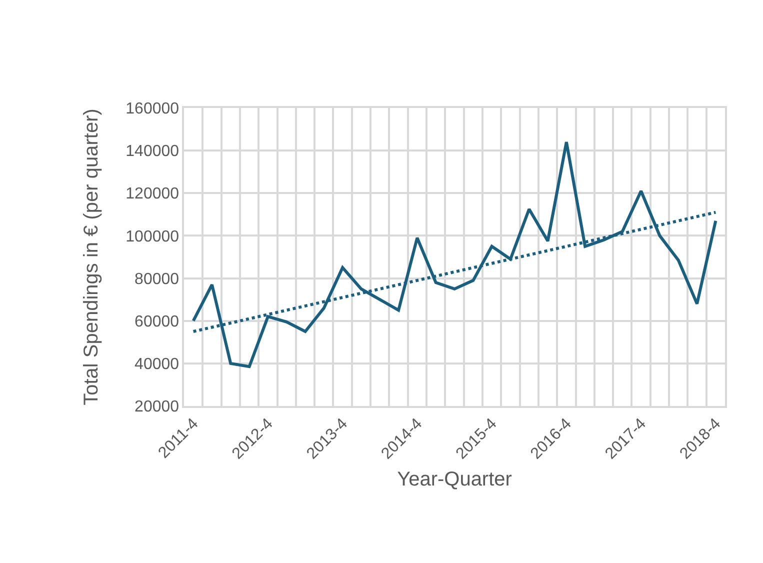 This screenshot has width=763, height=563. What do you see at coordinates (153, 237) in the screenshot?
I see `y-tick-label: 100000` at bounding box center [153, 237].